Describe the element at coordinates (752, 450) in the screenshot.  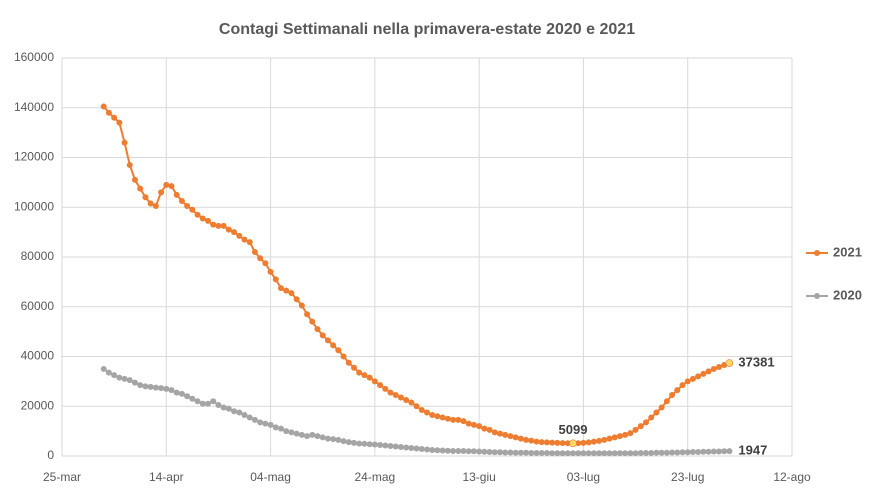
I see `data-label: 1947` at that location.